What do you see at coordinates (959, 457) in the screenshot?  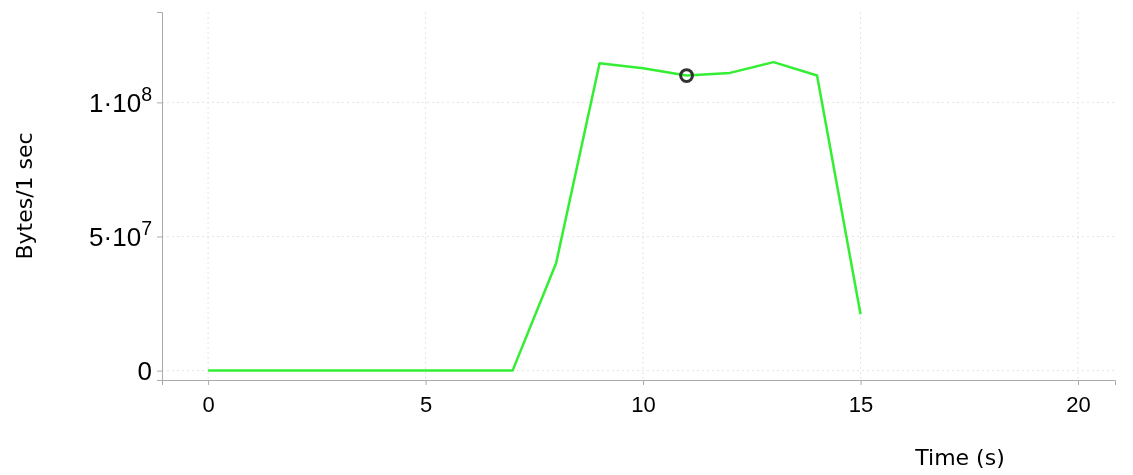 I see `x-axis-title: Time (s)` at bounding box center [959, 457].